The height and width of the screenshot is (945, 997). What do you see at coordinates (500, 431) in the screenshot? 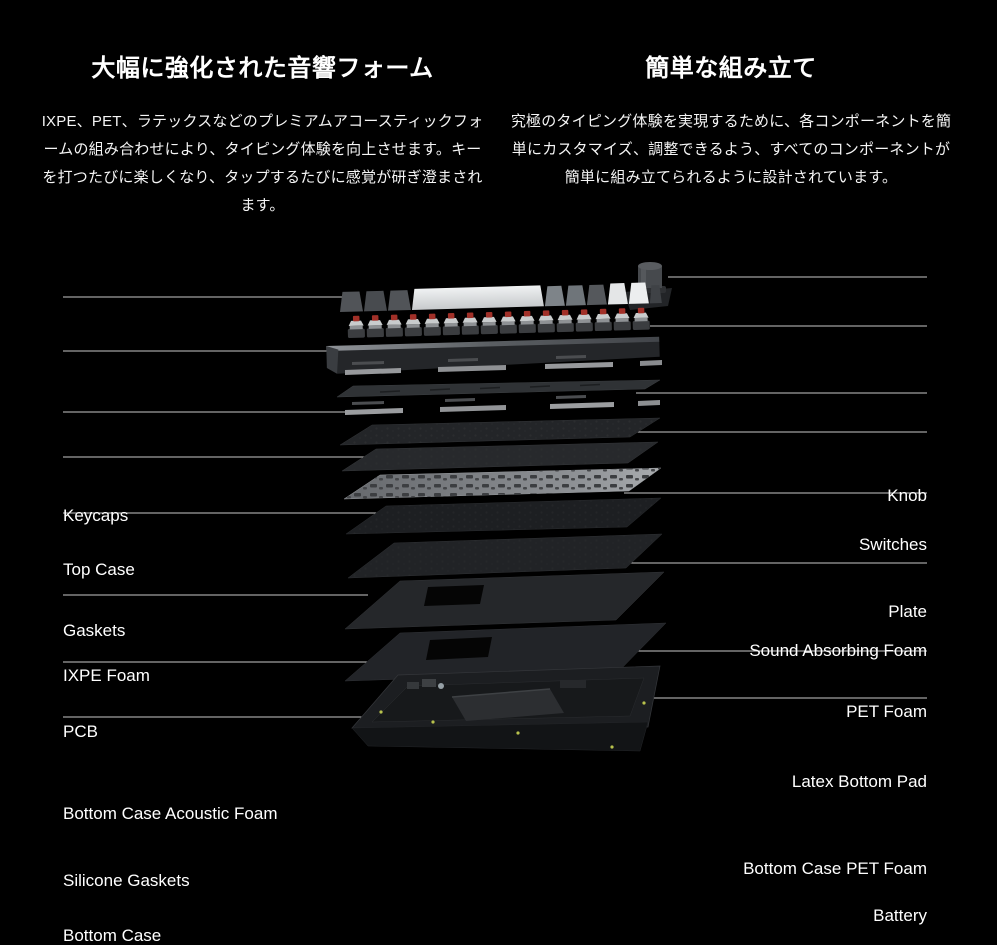
I see `sound-absorbing-foam-part` at bounding box center [500, 431].